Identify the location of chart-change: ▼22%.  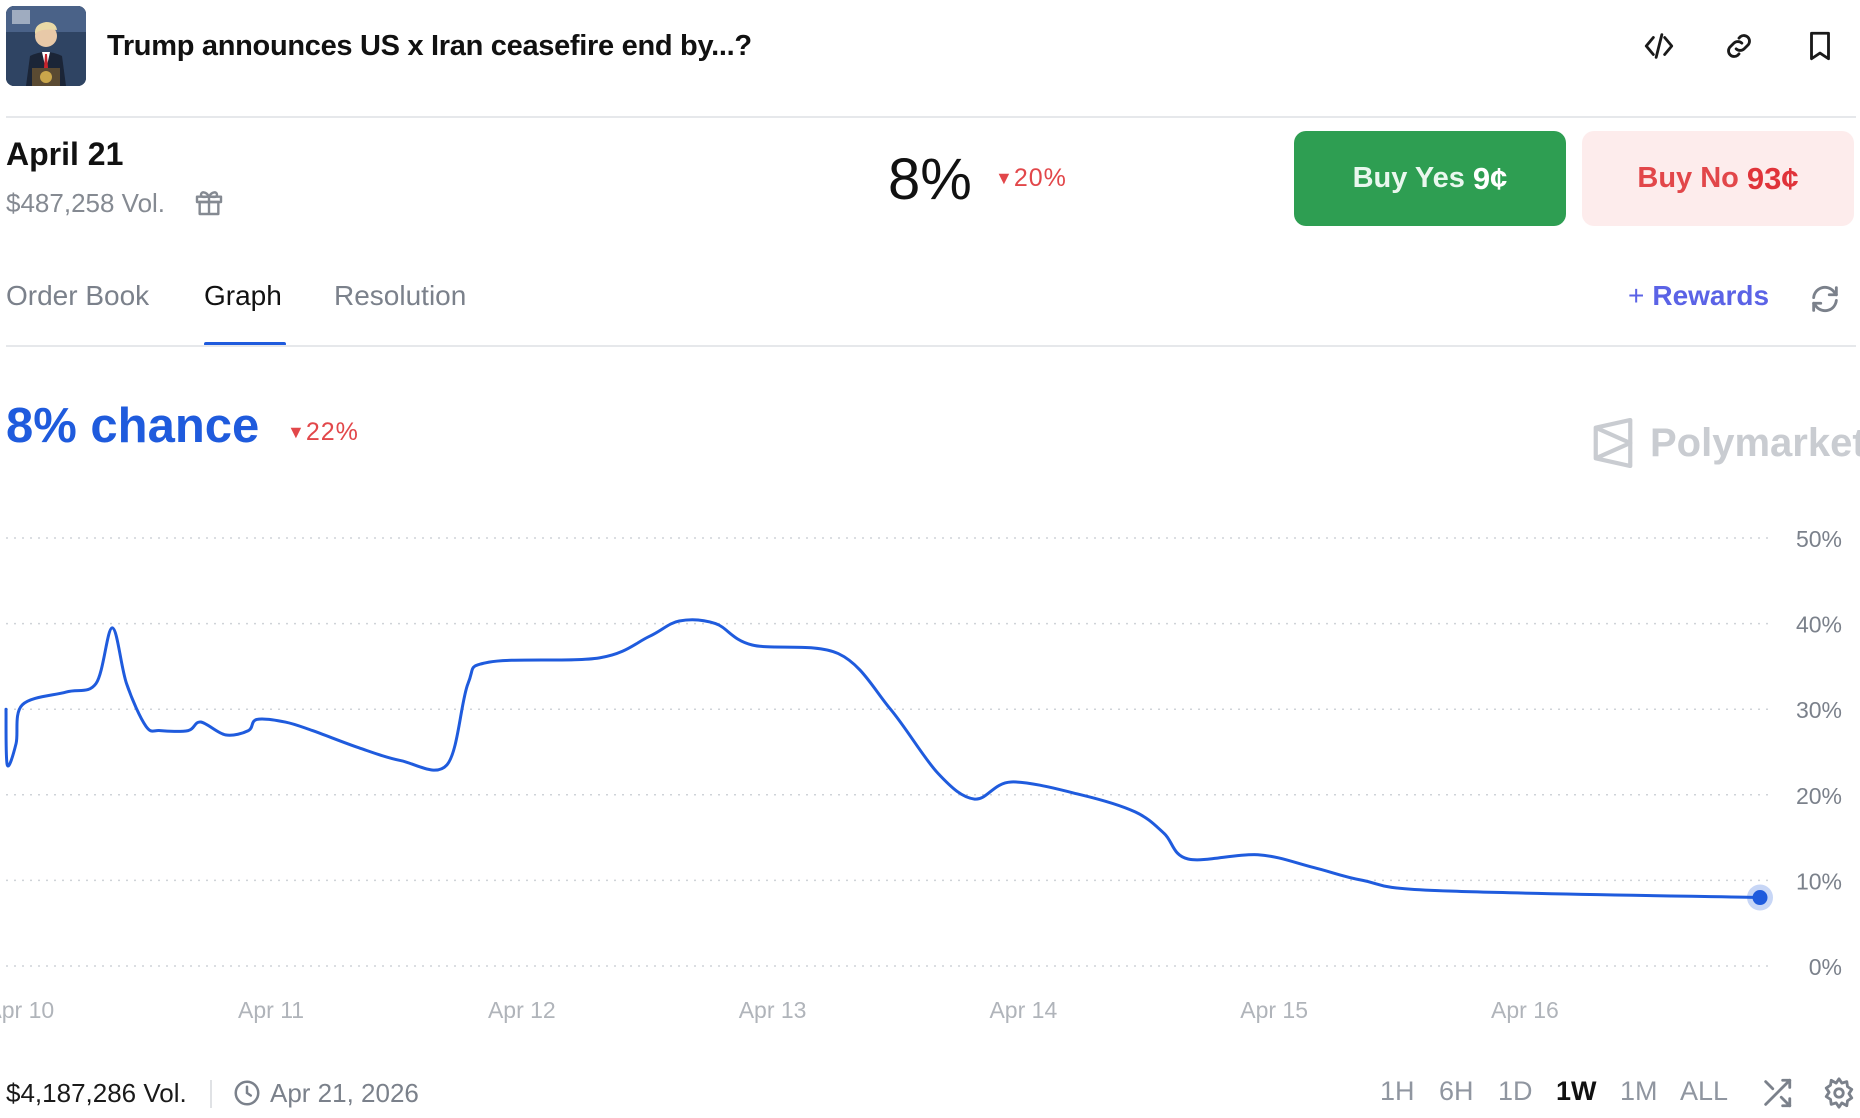
(323, 432).